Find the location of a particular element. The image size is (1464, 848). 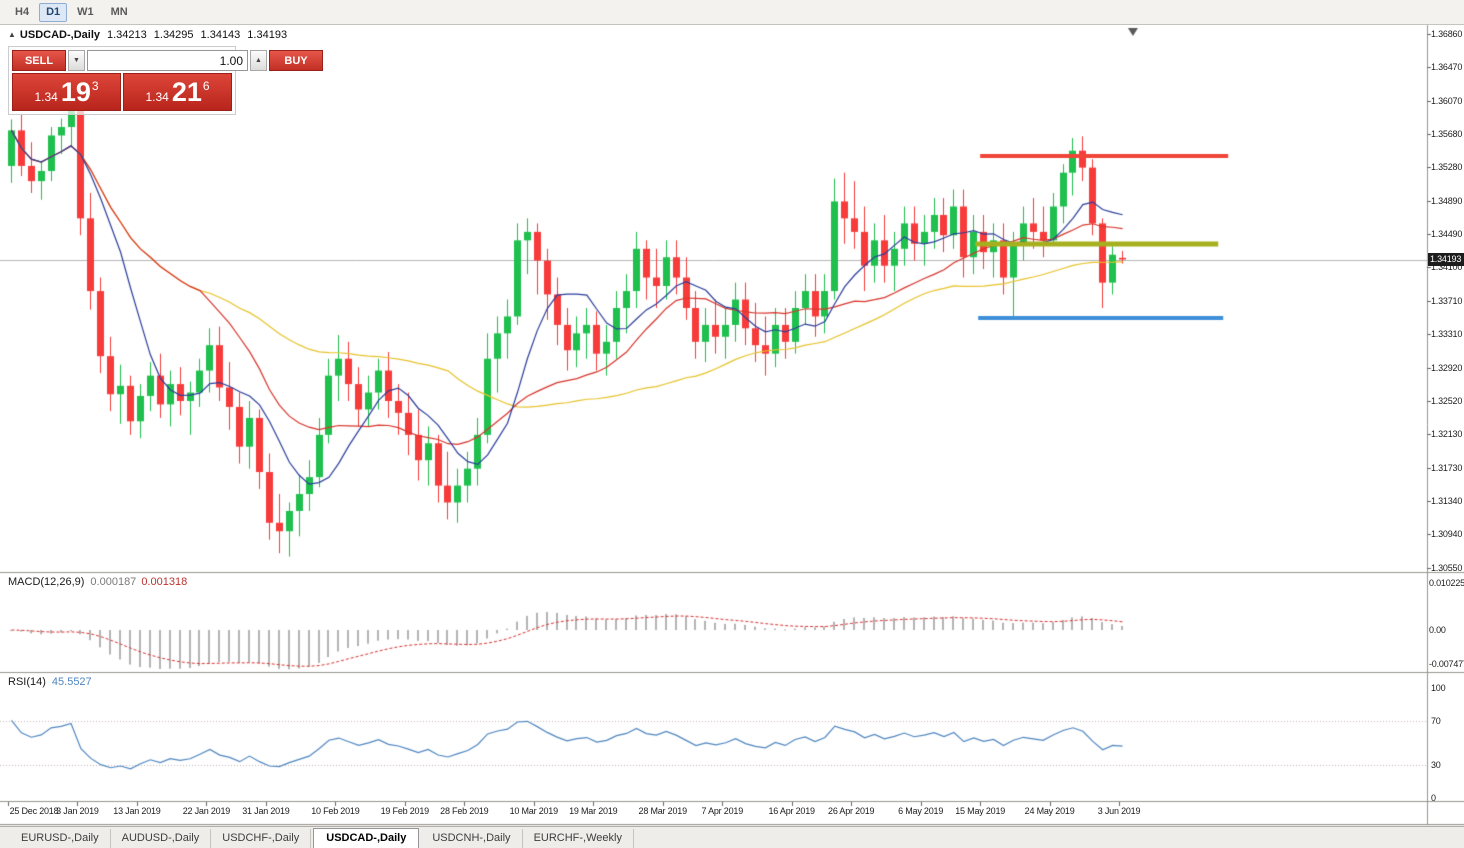

volume-increase-button: ▲ is located at coordinates (258, 60).